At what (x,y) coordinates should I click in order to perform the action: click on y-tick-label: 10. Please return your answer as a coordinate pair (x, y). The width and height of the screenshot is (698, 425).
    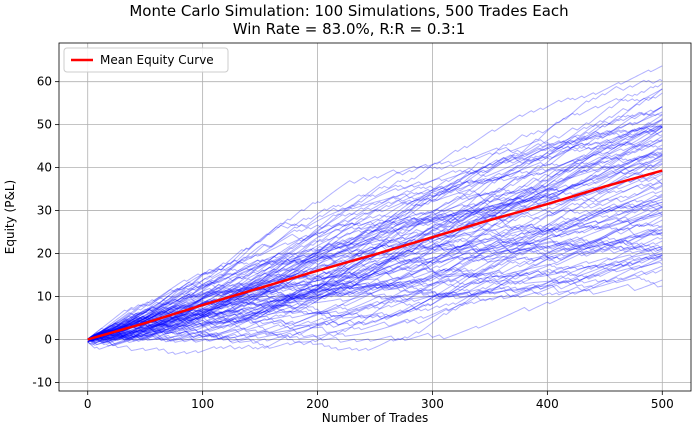
    Looking at the image, I should click on (44, 296).